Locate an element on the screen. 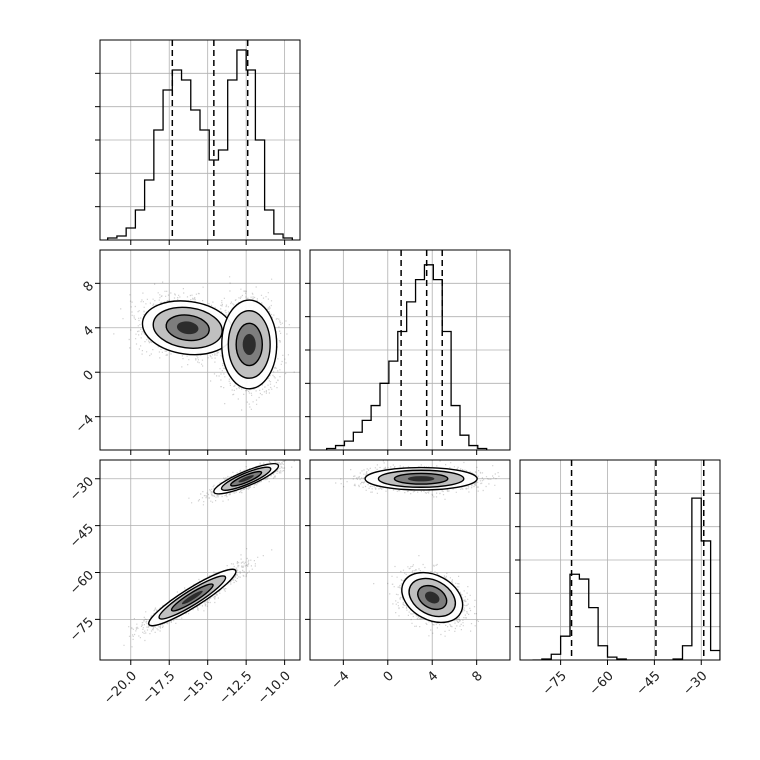 The image size is (760, 760). histogram-panel: −75 −60 −45 −30 is located at coordinates (618, 579).